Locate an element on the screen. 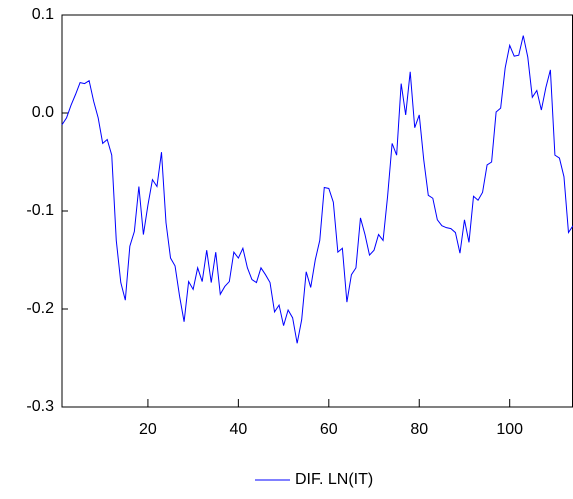 This screenshot has height=499, width=573. x-tick-label: 60 is located at coordinates (329, 429).